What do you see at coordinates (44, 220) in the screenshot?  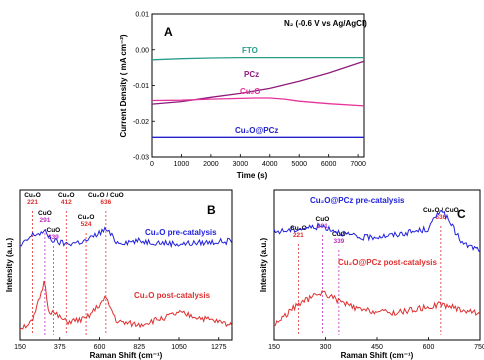 I see `b-peak-value: 291` at bounding box center [44, 220].